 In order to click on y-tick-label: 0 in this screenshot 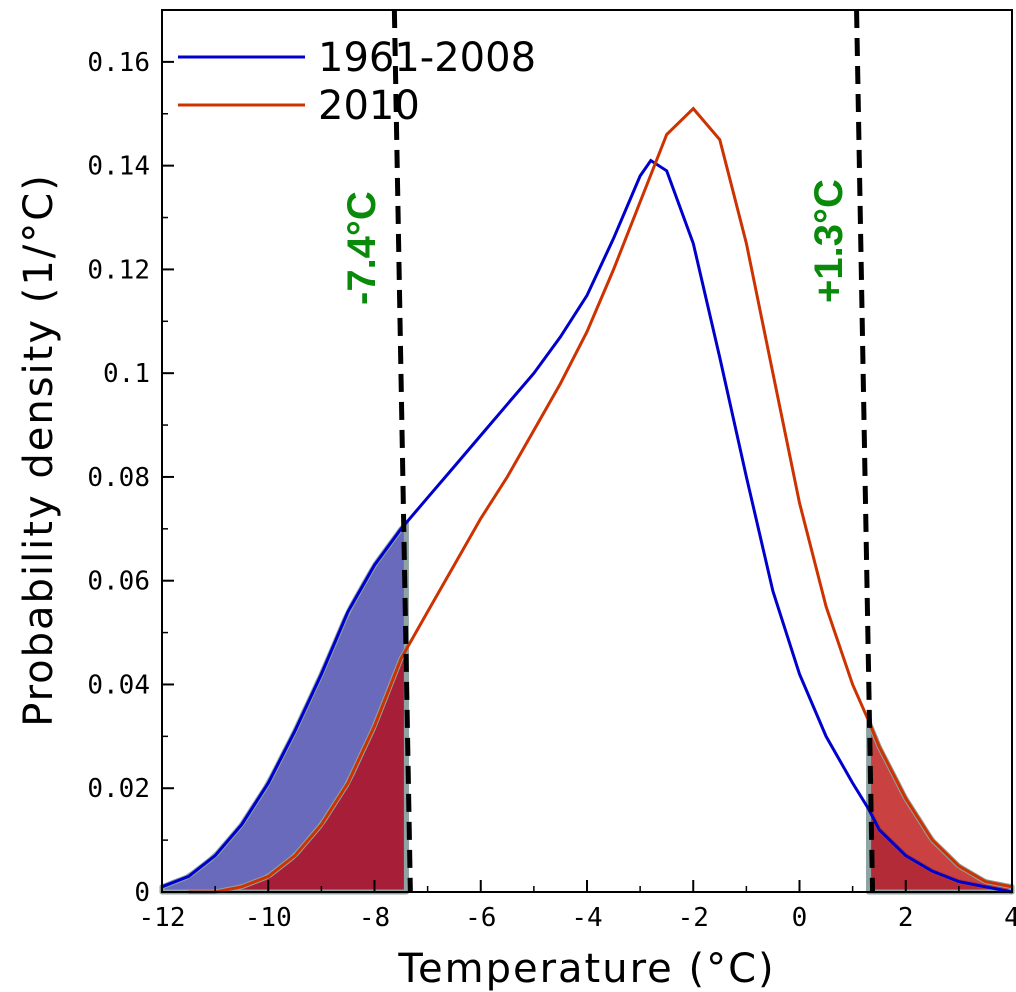, I will do `click(142, 893)`.